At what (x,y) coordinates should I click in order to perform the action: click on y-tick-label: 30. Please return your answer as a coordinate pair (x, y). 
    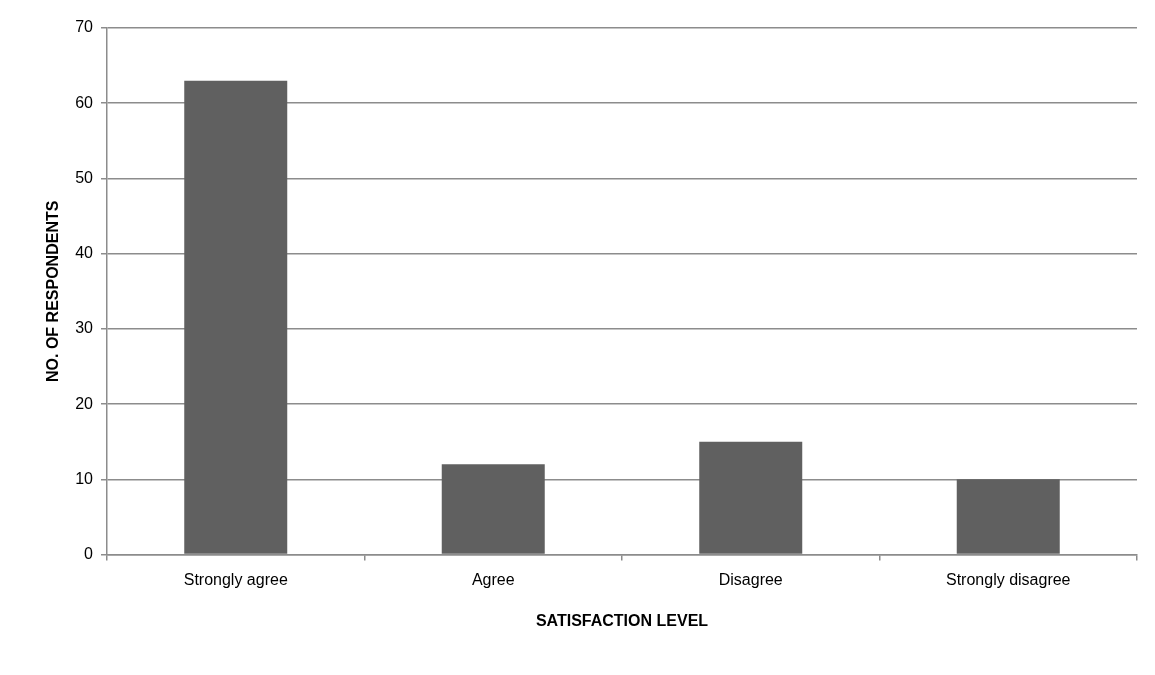
    Looking at the image, I should click on (84, 328).